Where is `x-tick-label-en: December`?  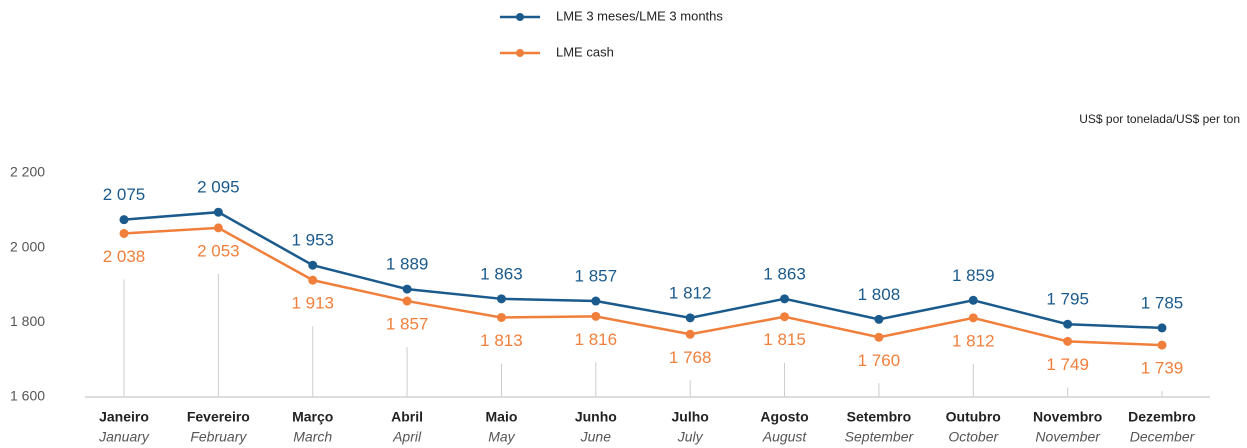 x-tick-label-en: December is located at coordinates (1163, 437).